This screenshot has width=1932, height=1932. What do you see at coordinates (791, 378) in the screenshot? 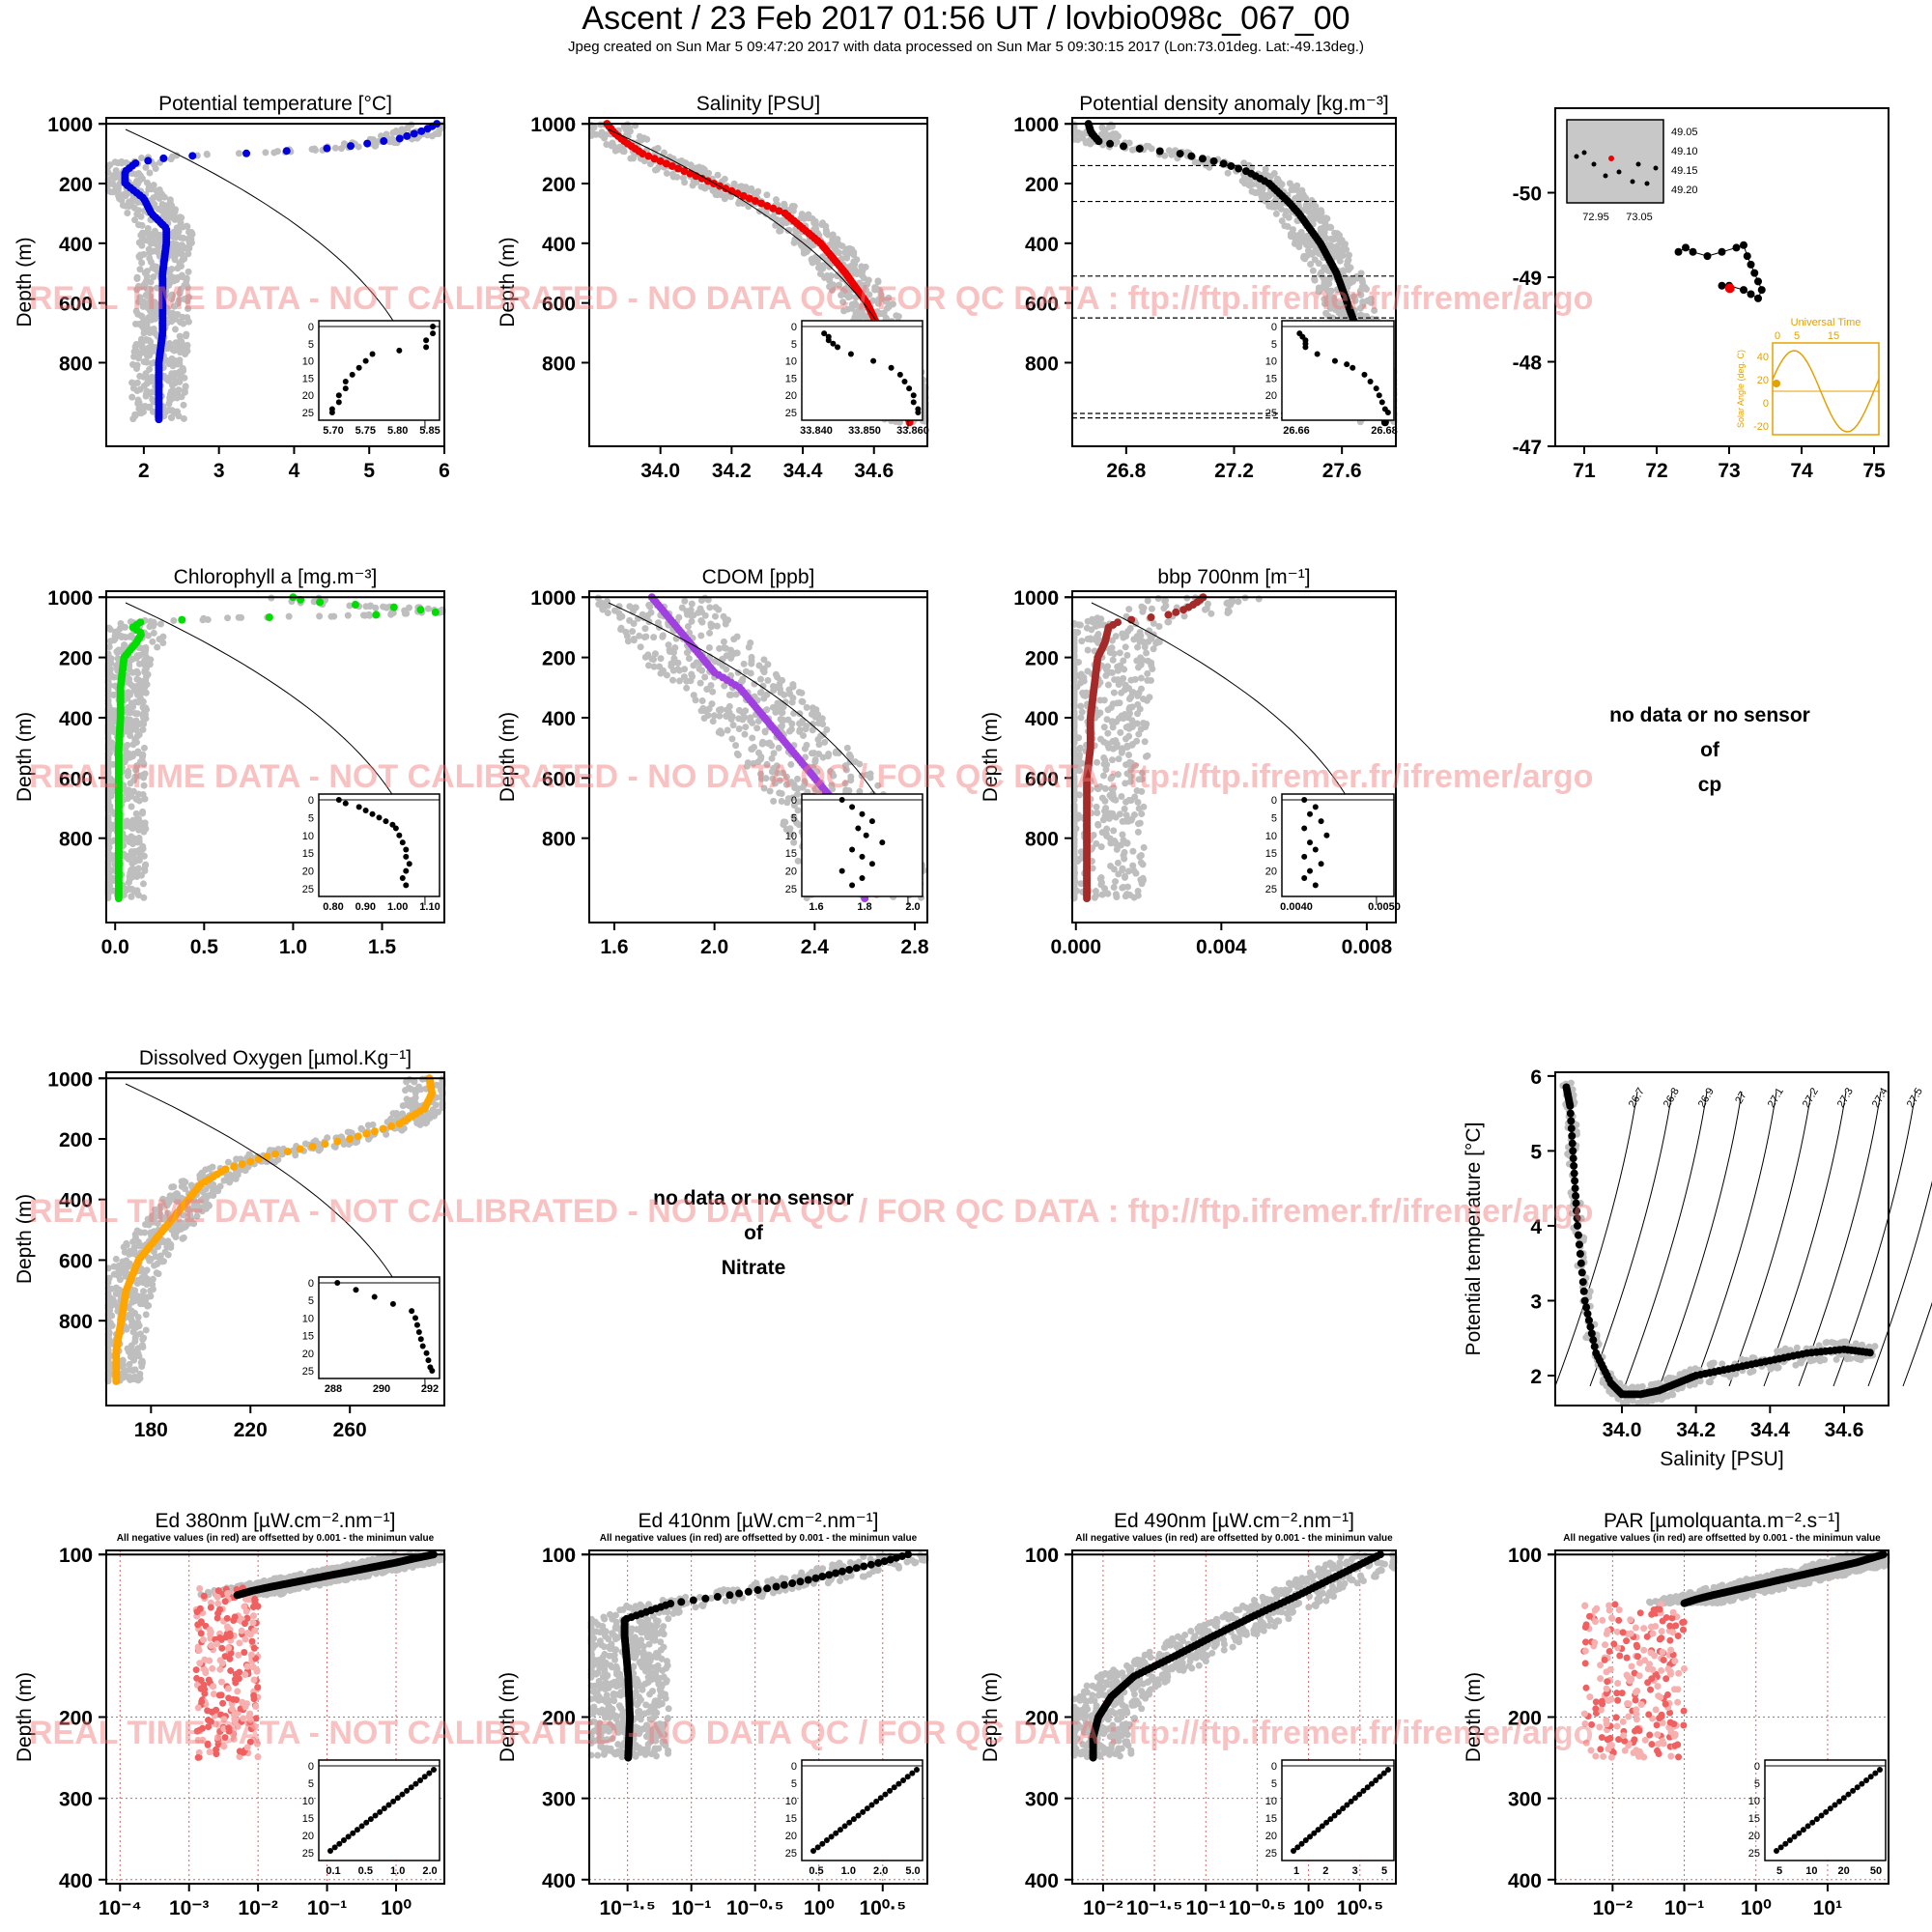
I see `sal-inset-ytick-label: 15` at bounding box center [791, 378].